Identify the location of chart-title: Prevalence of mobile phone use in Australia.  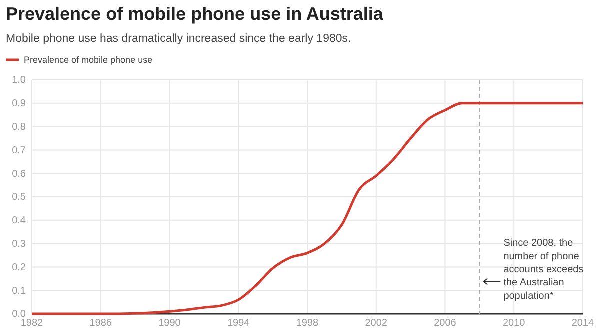
(195, 14).